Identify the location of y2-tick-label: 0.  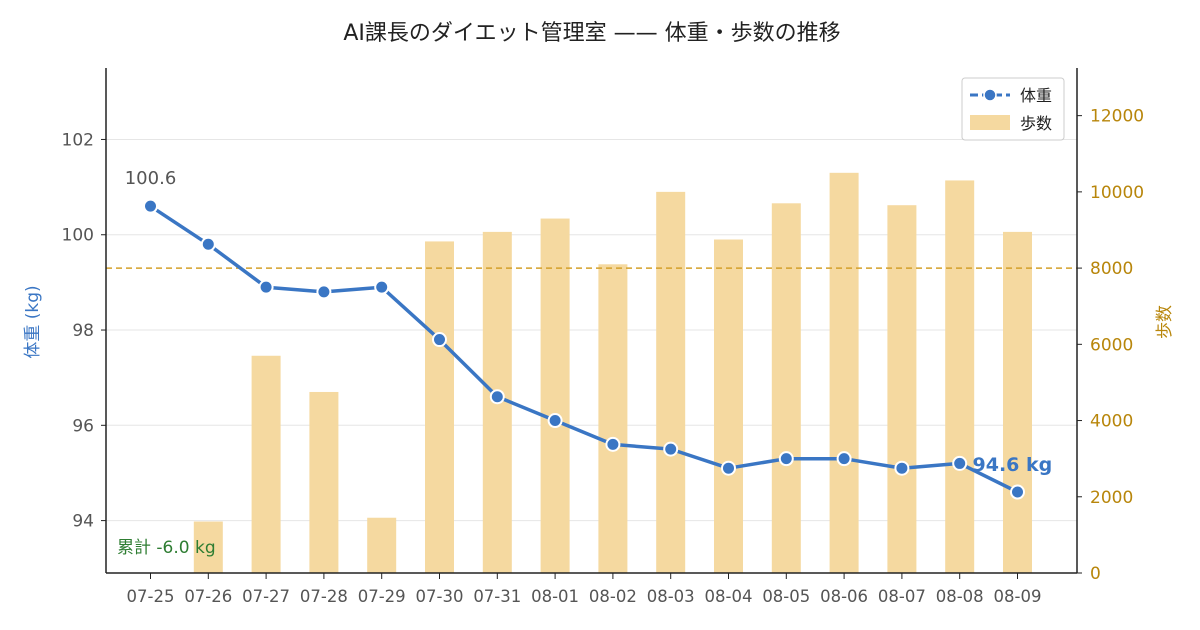
(1095, 574).